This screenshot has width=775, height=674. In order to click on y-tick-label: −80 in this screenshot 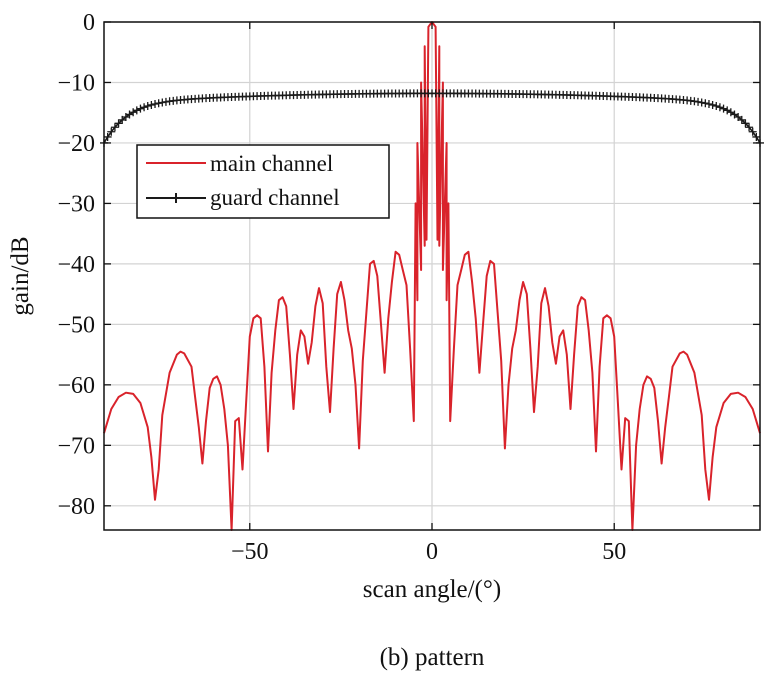, I will do `click(76, 507)`.